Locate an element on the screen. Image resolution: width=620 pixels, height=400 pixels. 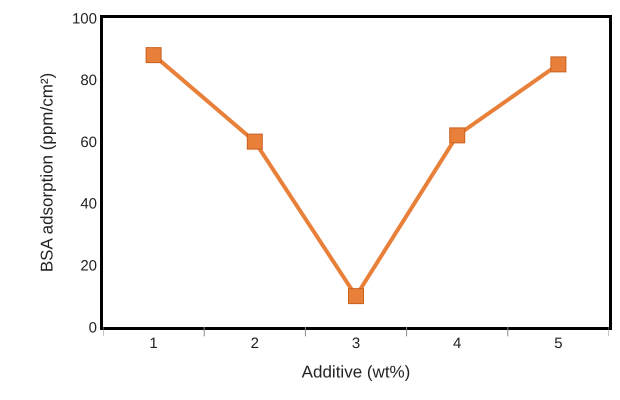
y-tick-label: 80 is located at coordinates (88, 81).